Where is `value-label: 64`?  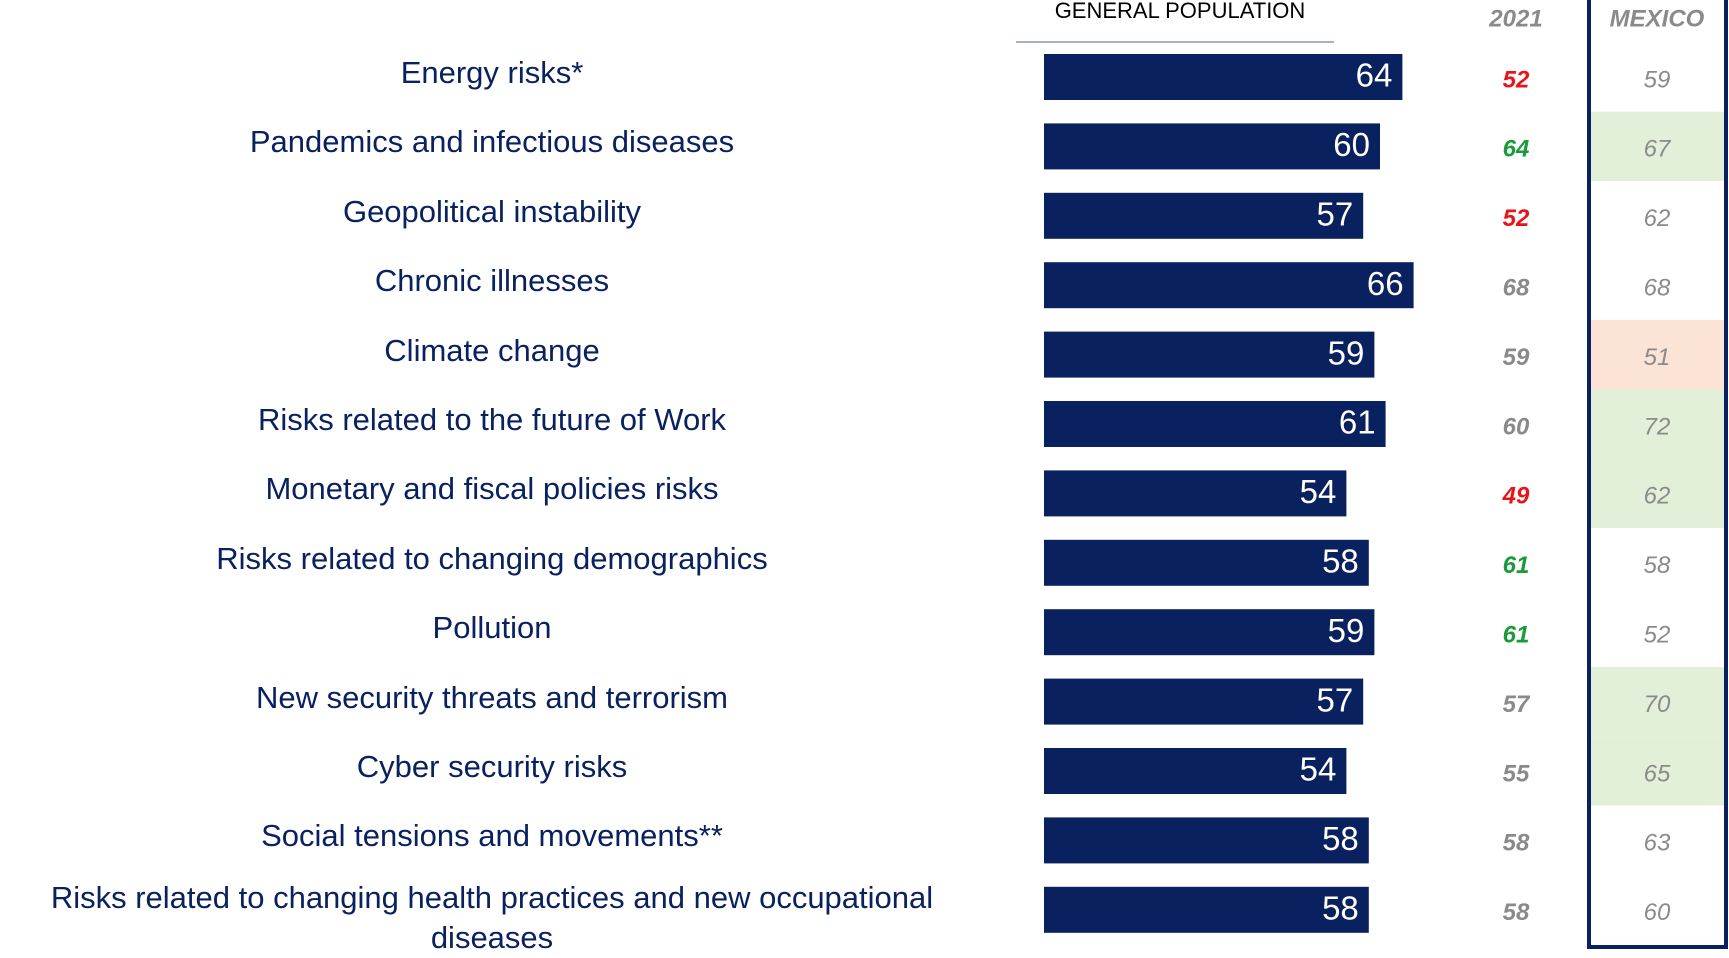
value-label: 64 is located at coordinates (1374, 75).